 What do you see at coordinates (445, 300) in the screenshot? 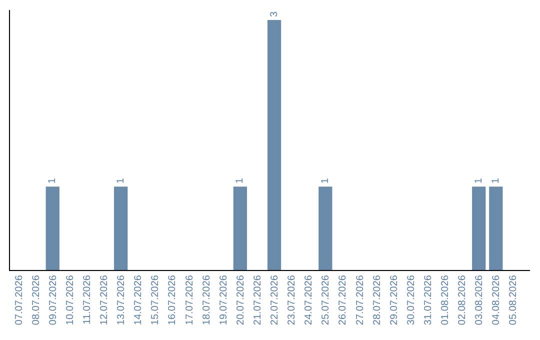
I see `x-tick-label: 01.08.2026` at bounding box center [445, 300].